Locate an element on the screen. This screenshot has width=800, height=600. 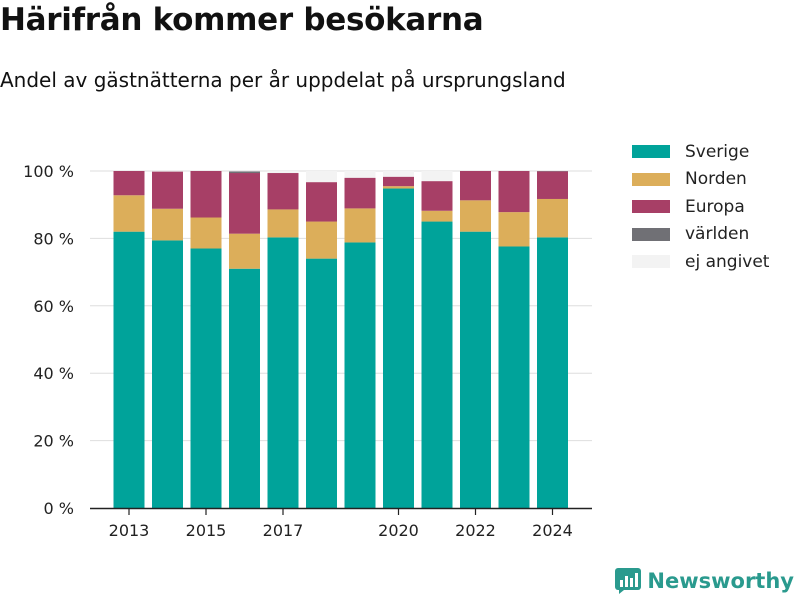
legend-item: Europa is located at coordinates (700, 207).